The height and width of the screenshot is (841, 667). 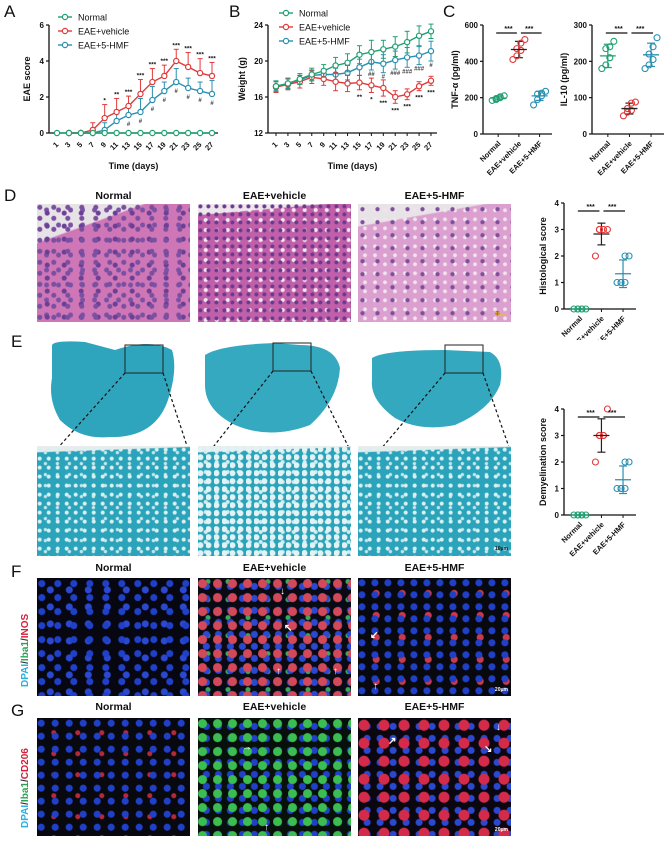 What do you see at coordinates (113, 263) in the screenshot?
I see `he-image-normal` at bounding box center [113, 263].